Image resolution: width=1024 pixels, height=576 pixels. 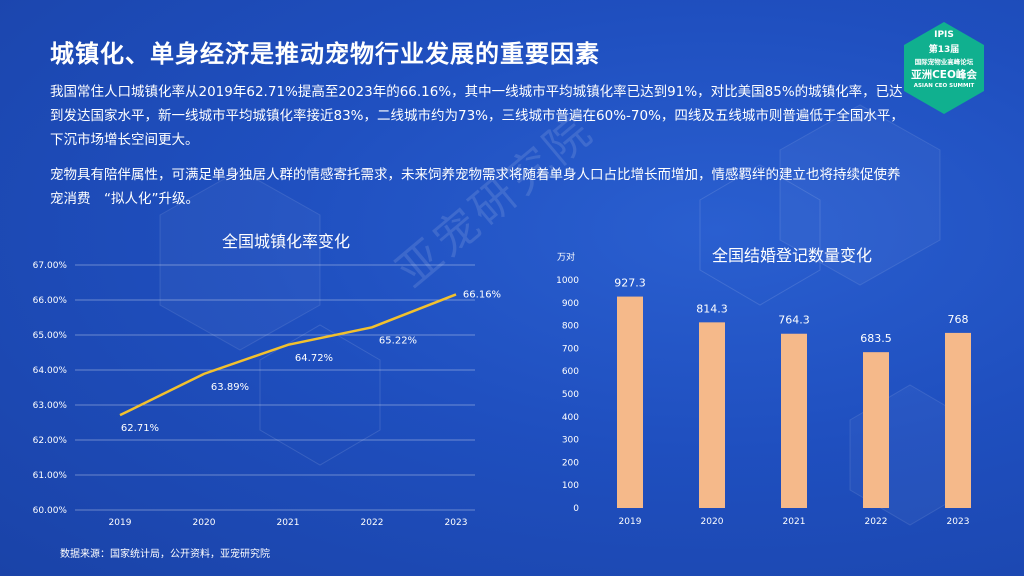 I want to click on bar-chart-ytick-label: 1000, so click(x=567, y=281).